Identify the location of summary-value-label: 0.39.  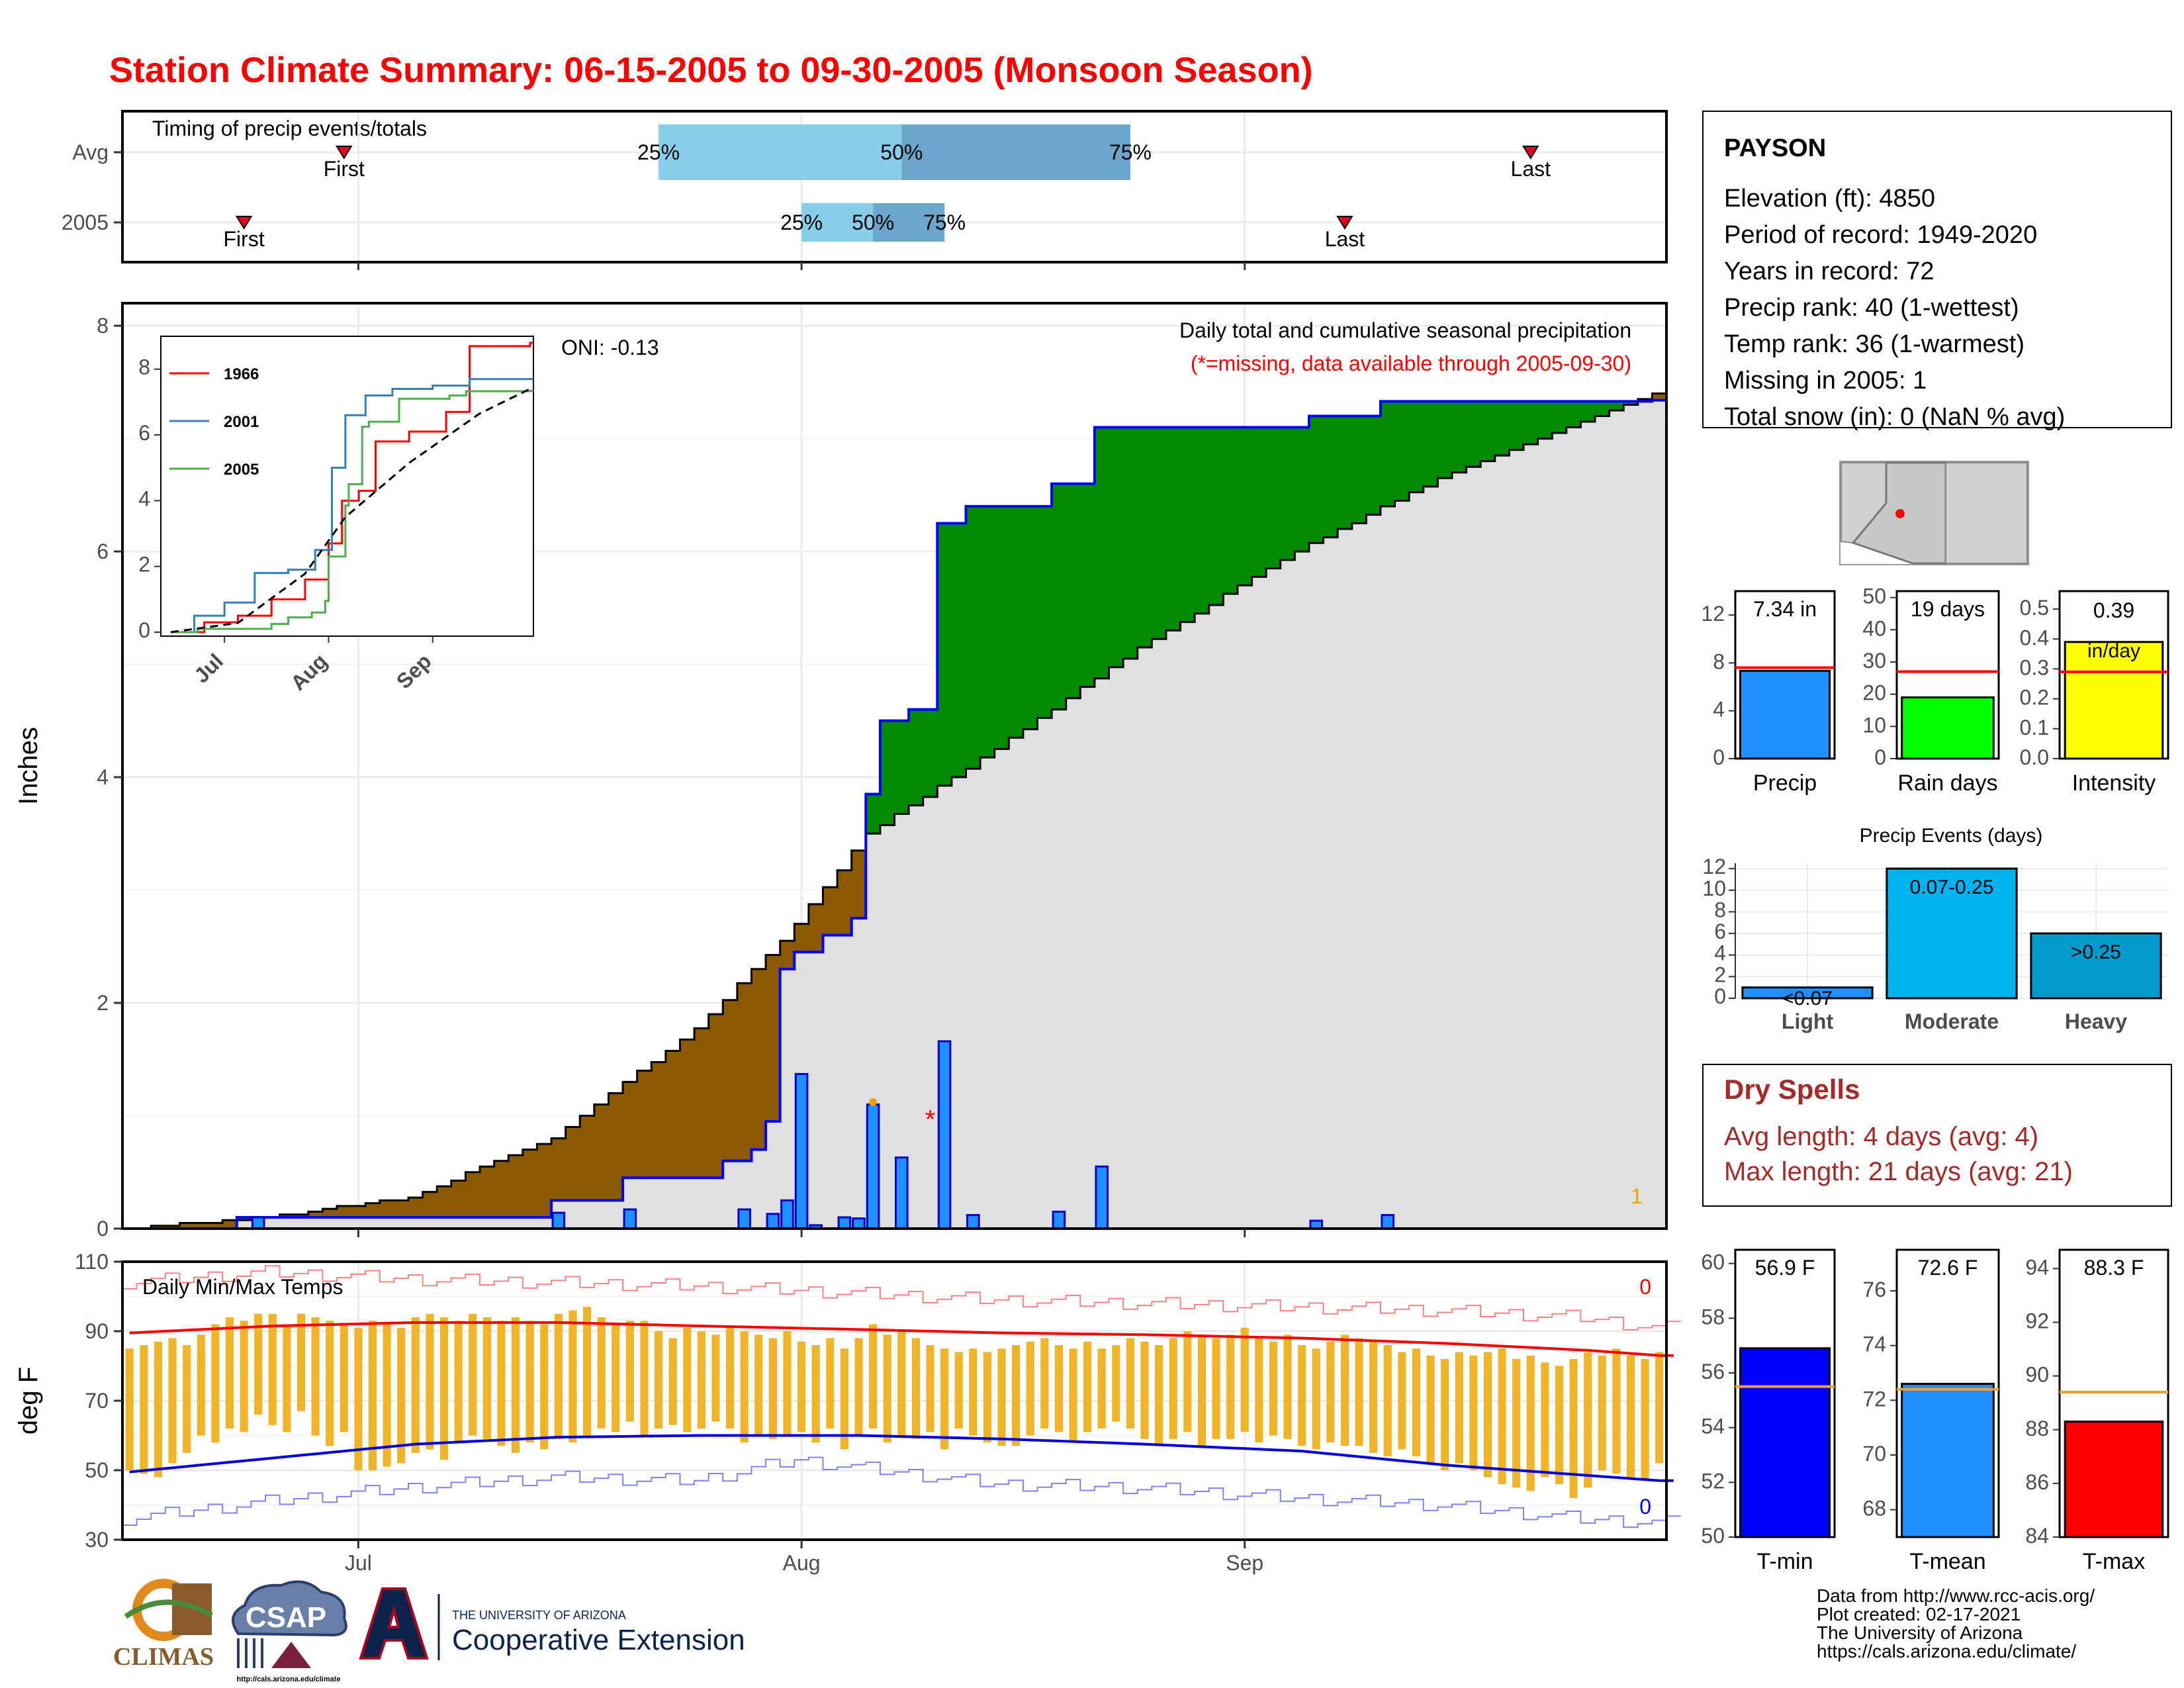
(2113, 610).